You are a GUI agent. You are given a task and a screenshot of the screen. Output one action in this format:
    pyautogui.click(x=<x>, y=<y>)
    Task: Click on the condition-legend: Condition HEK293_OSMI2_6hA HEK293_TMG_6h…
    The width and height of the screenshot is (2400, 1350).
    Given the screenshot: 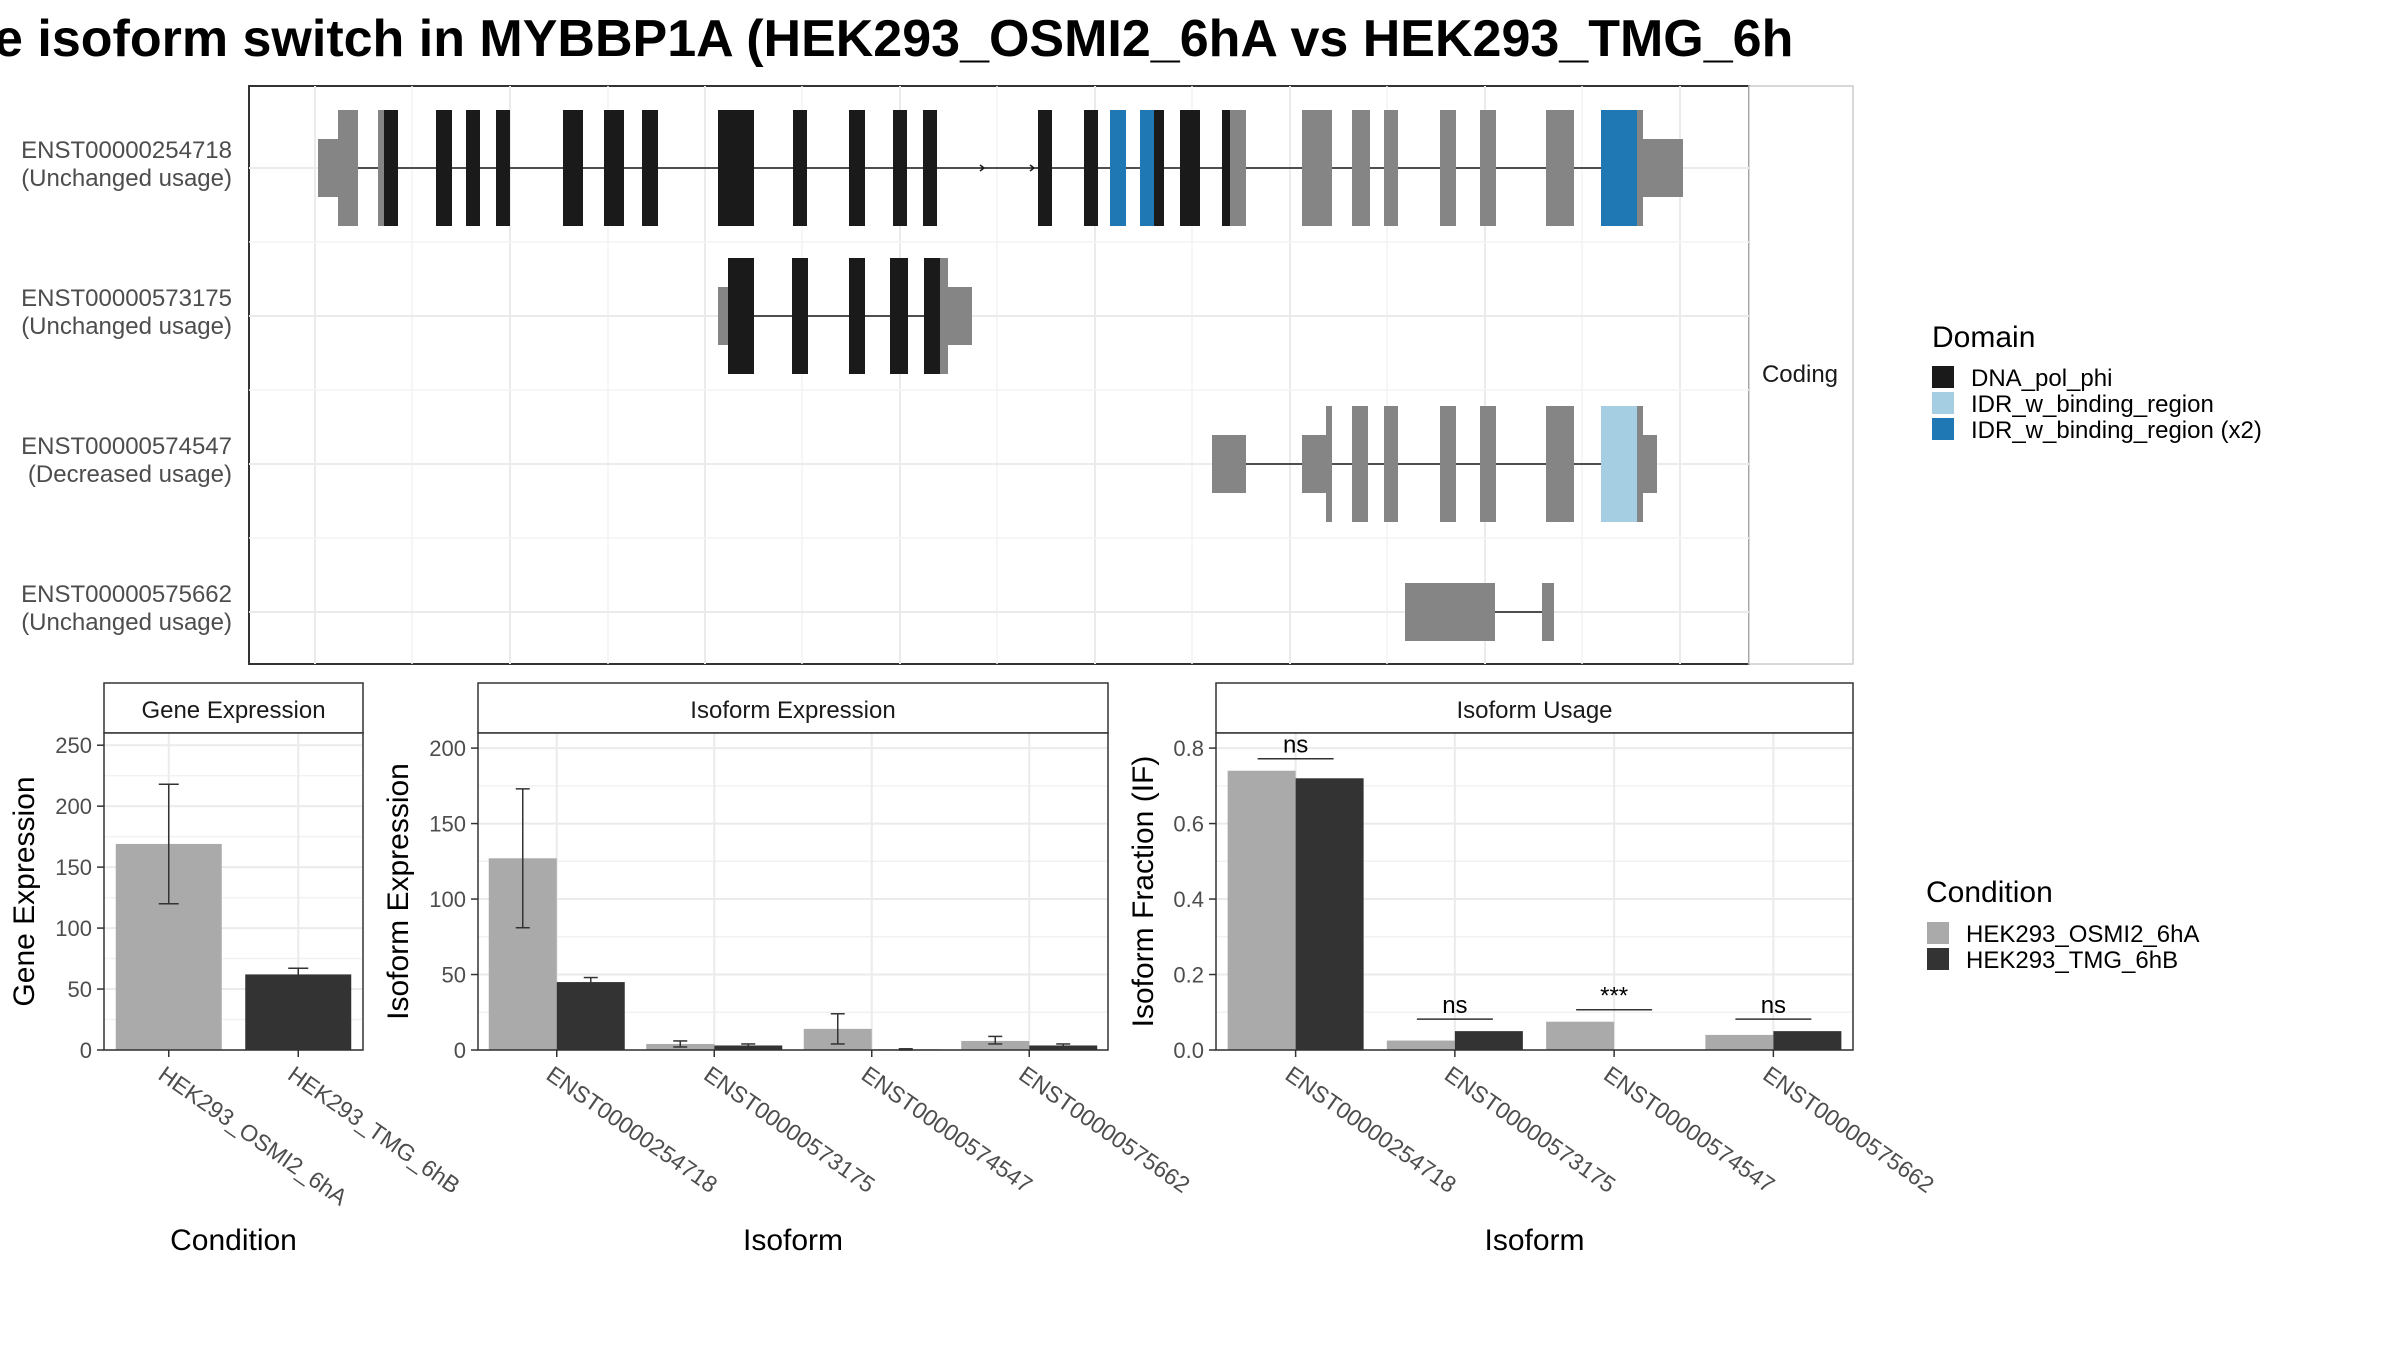 What is the action you would take?
    pyautogui.click(x=2062, y=925)
    